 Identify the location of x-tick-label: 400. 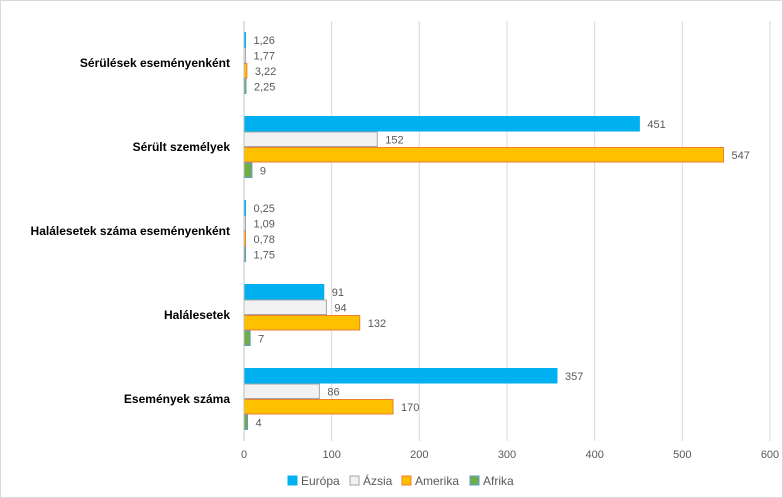
(594, 455).